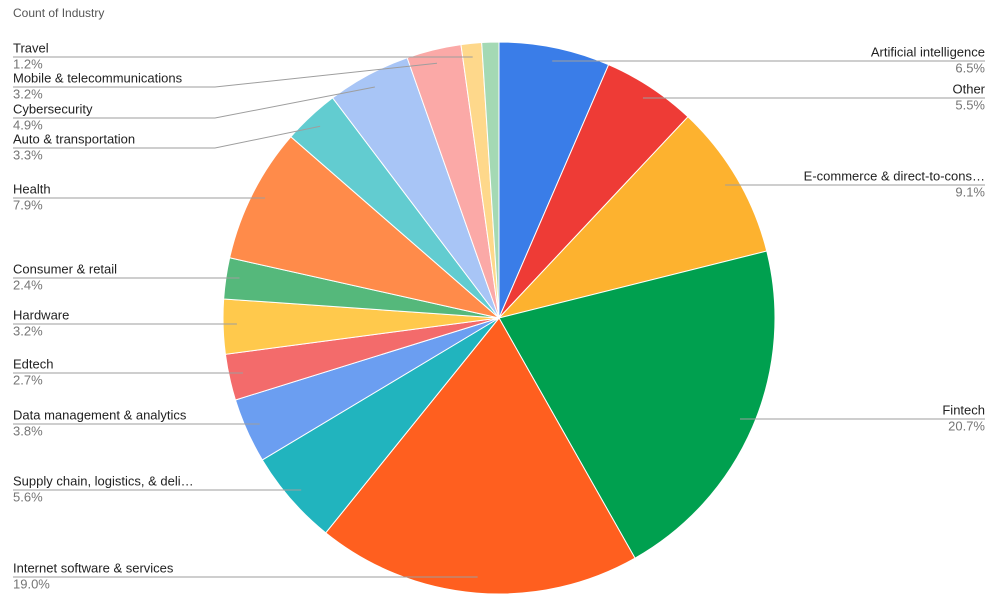 The height and width of the screenshot is (609, 1001). Describe the element at coordinates (33, 363) in the screenshot. I see `legend-label: Edtech` at that location.